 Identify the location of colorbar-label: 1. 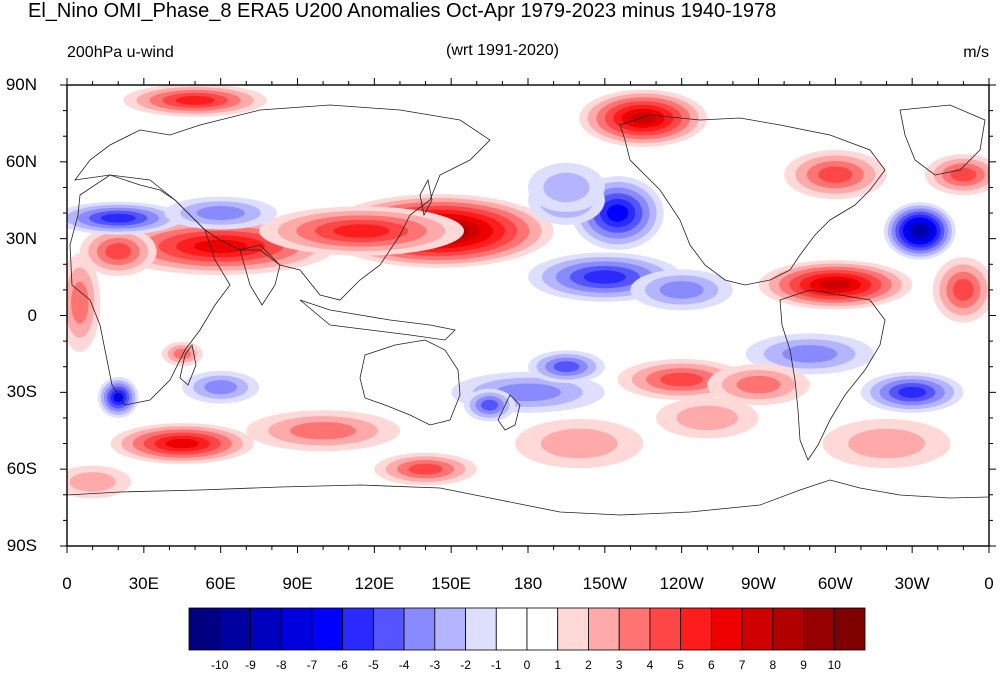
(558, 665).